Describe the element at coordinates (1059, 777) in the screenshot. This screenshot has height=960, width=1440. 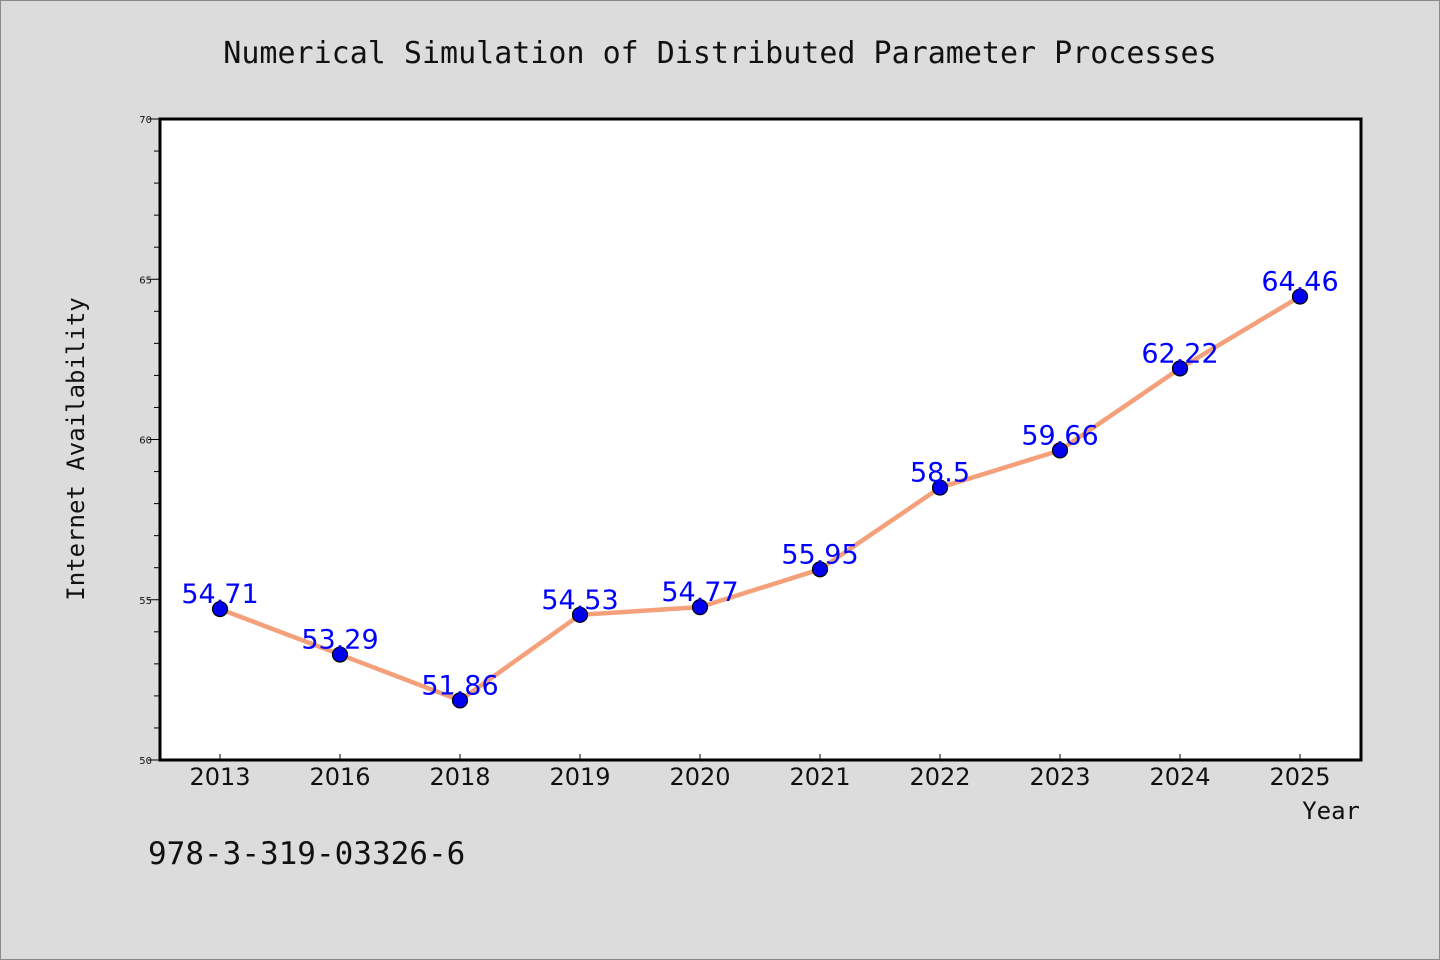
I see `x-tick-label: 2023` at that location.